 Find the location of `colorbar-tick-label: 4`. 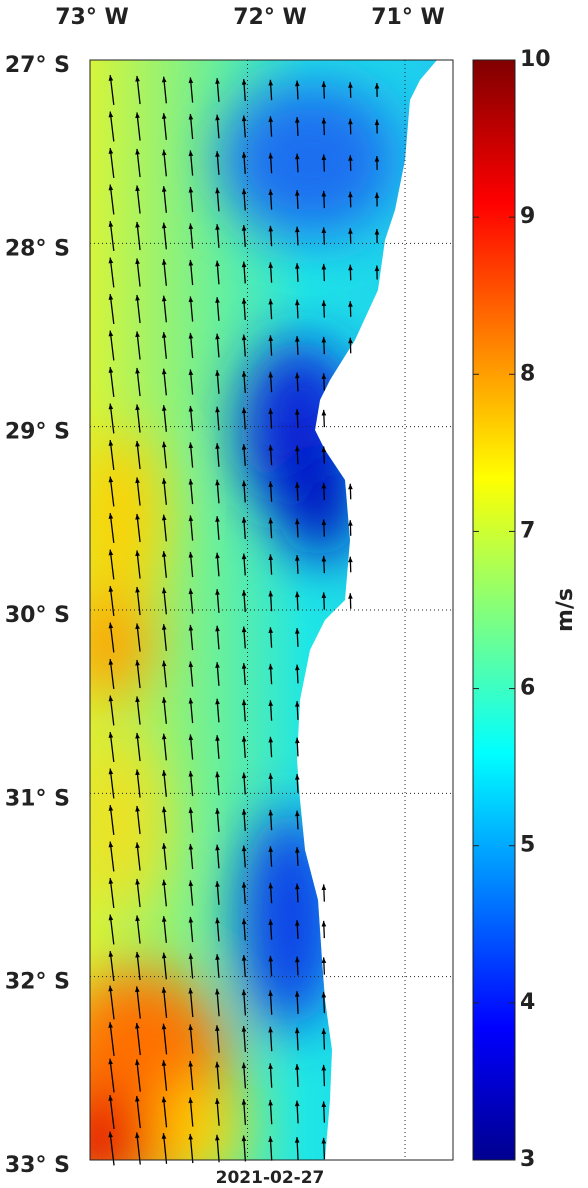

colorbar-tick-label: 4 is located at coordinates (527, 1002).